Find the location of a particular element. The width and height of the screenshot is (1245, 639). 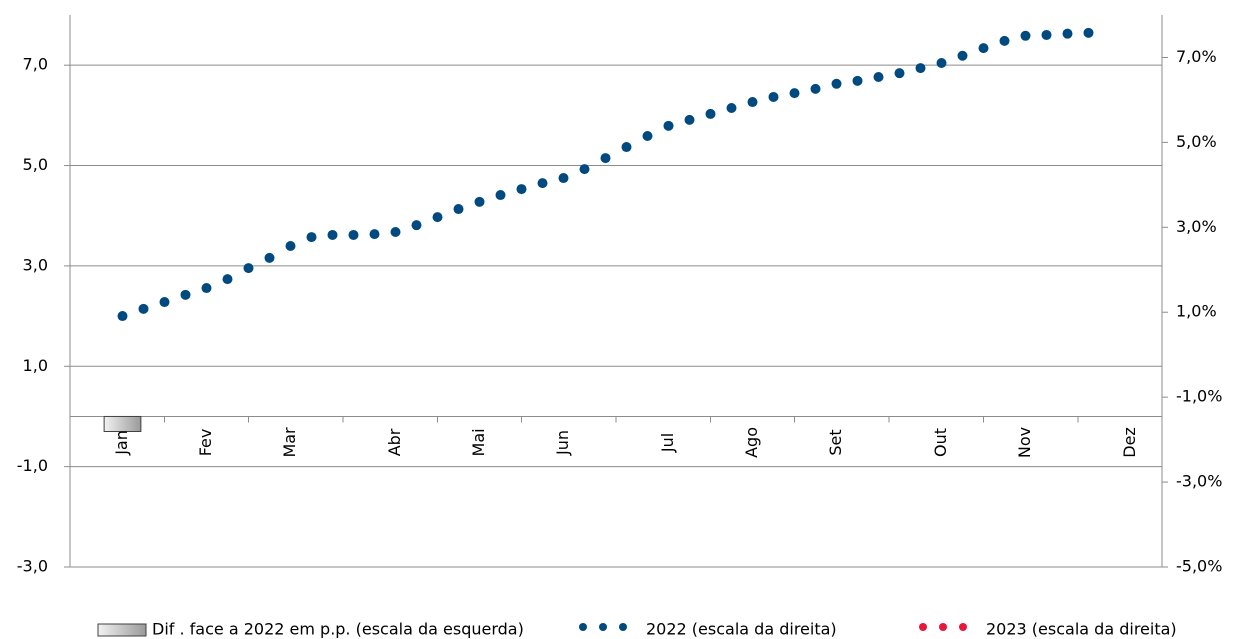

y2-tick-label: 3,0% is located at coordinates (1196, 226).